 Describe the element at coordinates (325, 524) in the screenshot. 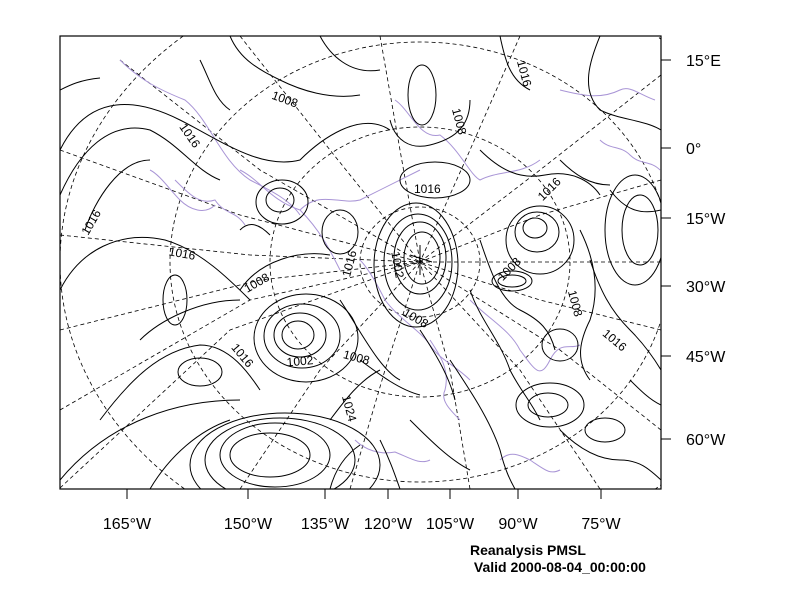

I see `tick-label-x: 135°W` at that location.